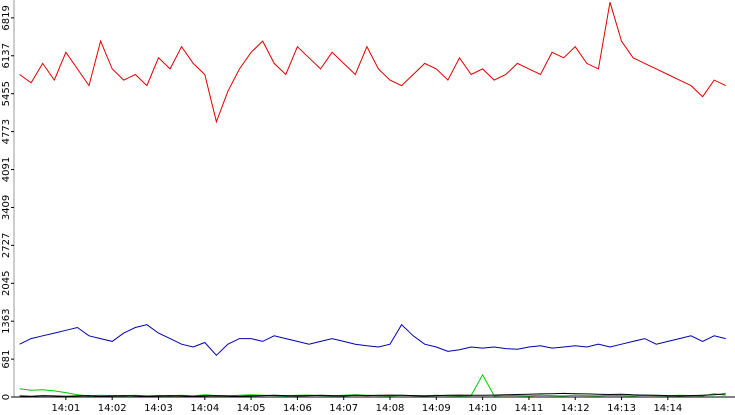 The image size is (735, 415). What do you see at coordinates (6, 320) in the screenshot?
I see `y-tick-label: 1363` at bounding box center [6, 320].